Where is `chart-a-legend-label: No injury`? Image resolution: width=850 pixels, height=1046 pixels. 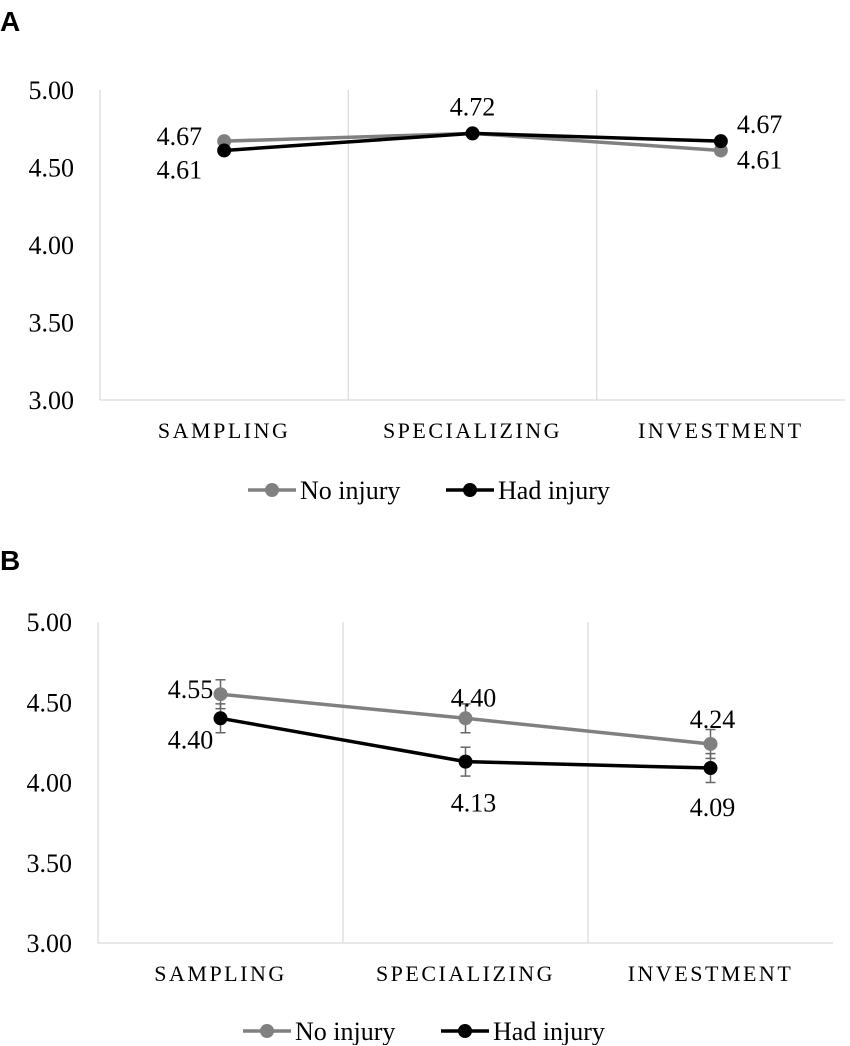 chart-a-legend-label: No injury is located at coordinates (350, 490).